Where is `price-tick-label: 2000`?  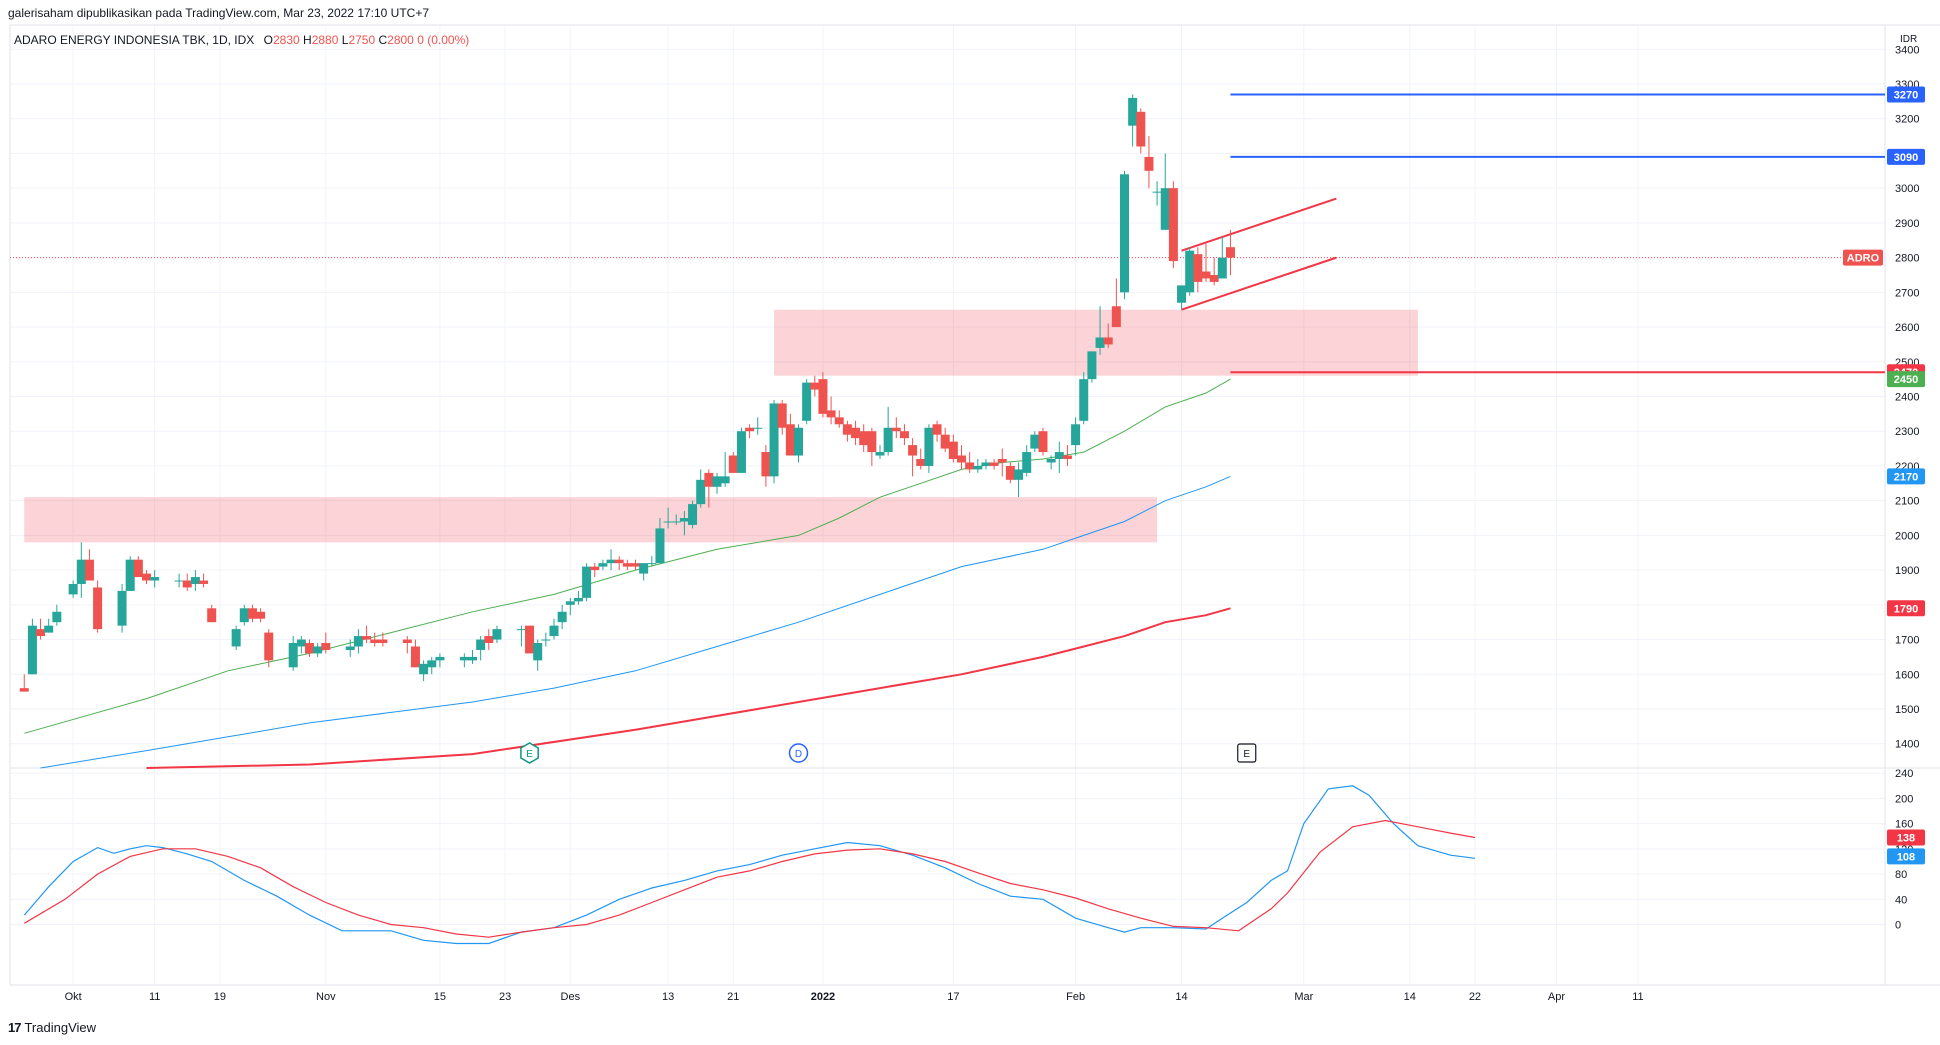
price-tick-label: 2000 is located at coordinates (1907, 536).